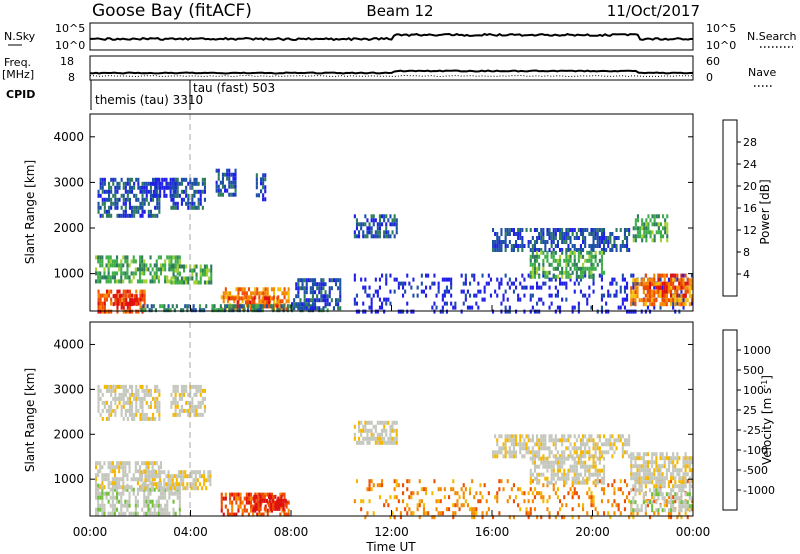  What do you see at coordinates (389, 71) in the screenshot?
I see `freq-panel: Freq. [MHz] 18 8 60 0 Nave` at bounding box center [389, 71].